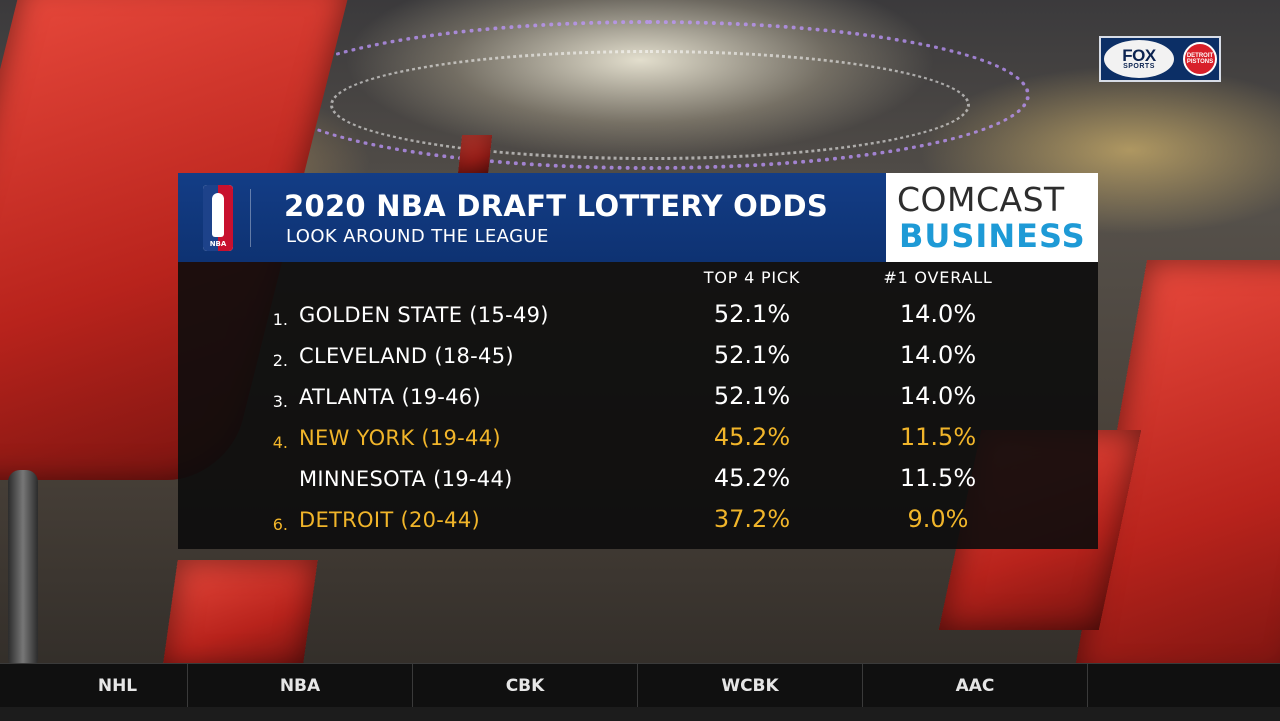  I want to click on bottom-ticker: NHL NBA CBK WCBK AAC, so click(640, 692).